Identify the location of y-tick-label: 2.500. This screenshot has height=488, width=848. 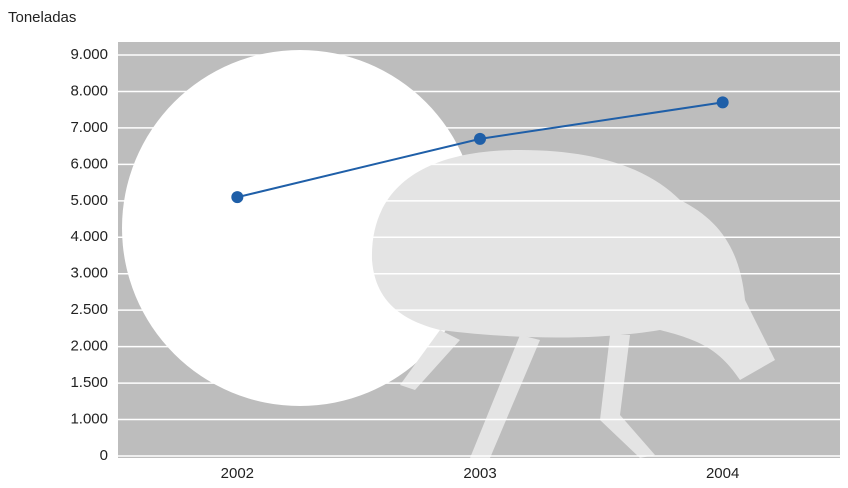
(89, 309).